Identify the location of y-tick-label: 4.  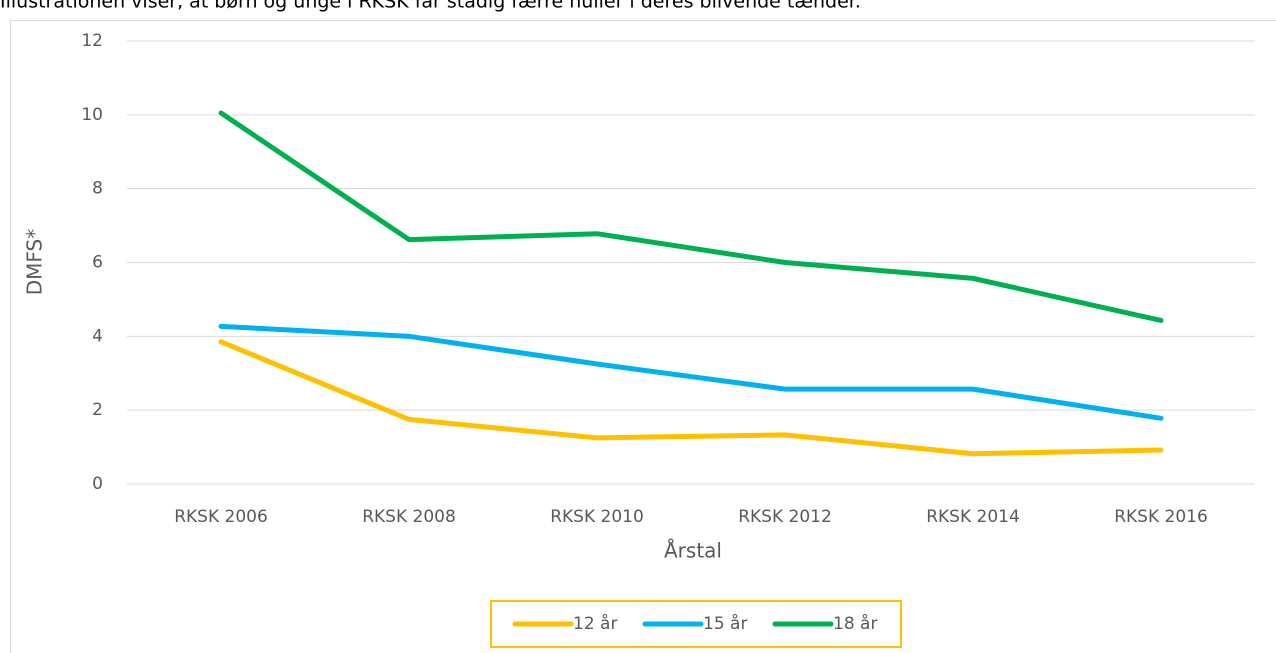
(97, 336).